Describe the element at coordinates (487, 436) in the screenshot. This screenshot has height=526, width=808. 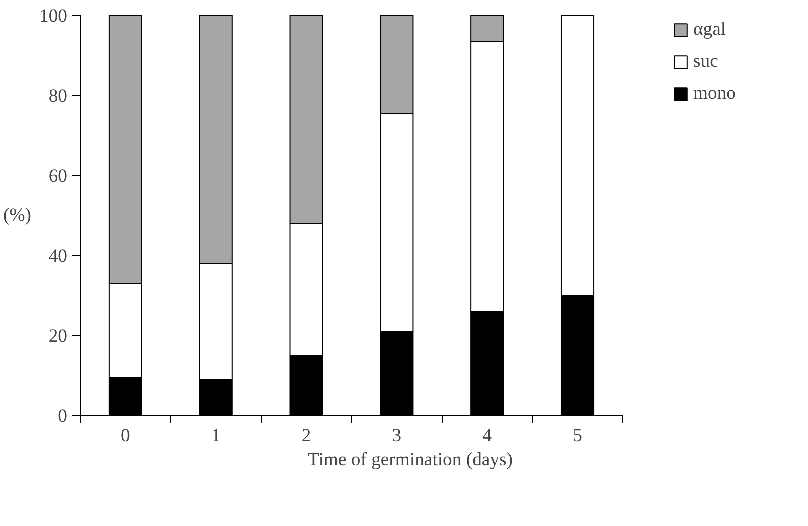
I see `x-tick-label: 4` at that location.